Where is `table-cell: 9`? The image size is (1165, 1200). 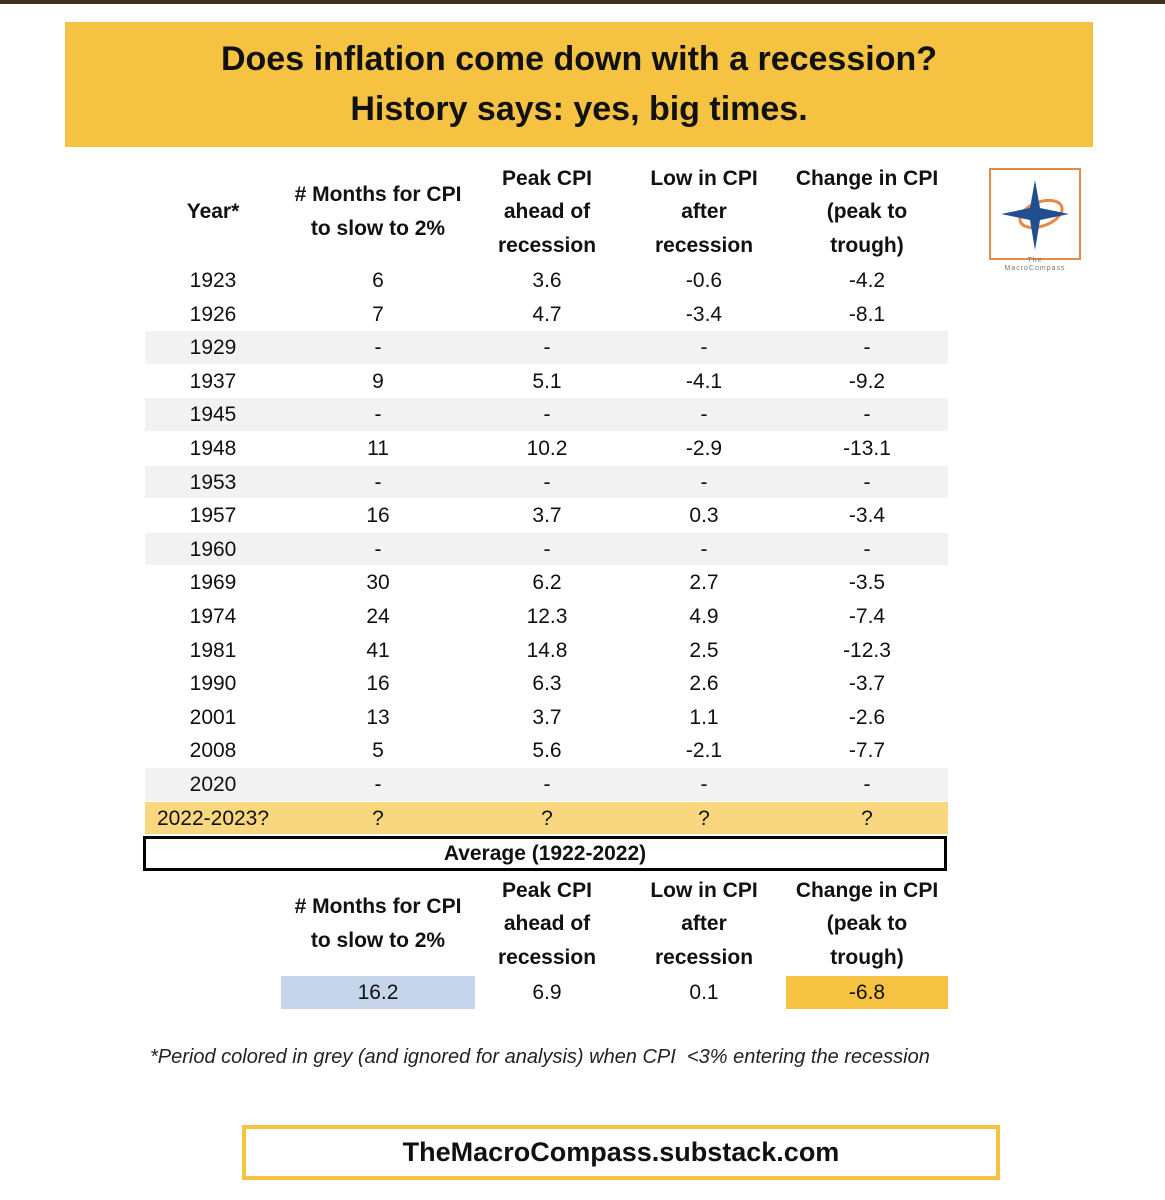
table-cell: 9 is located at coordinates (378, 381).